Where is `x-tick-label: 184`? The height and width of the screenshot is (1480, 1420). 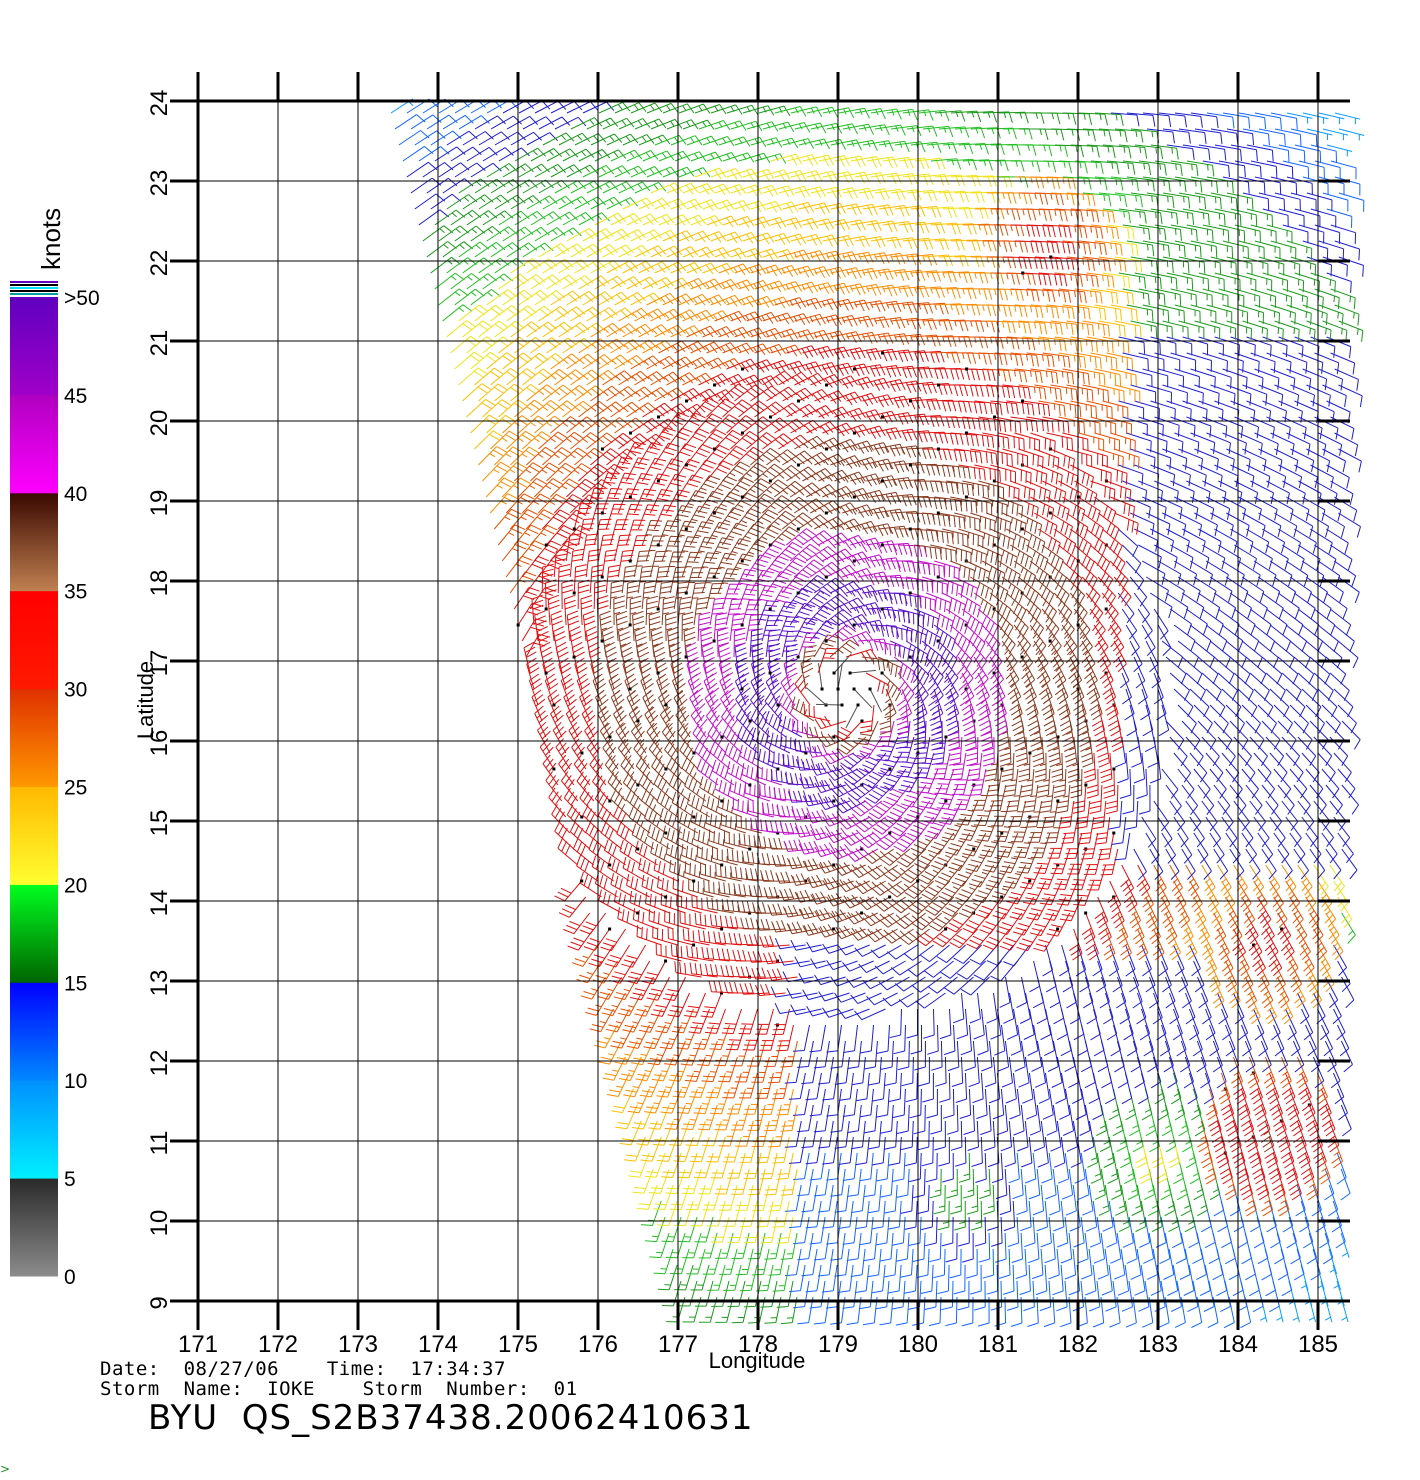
x-tick-label: 184 is located at coordinates (1238, 1344).